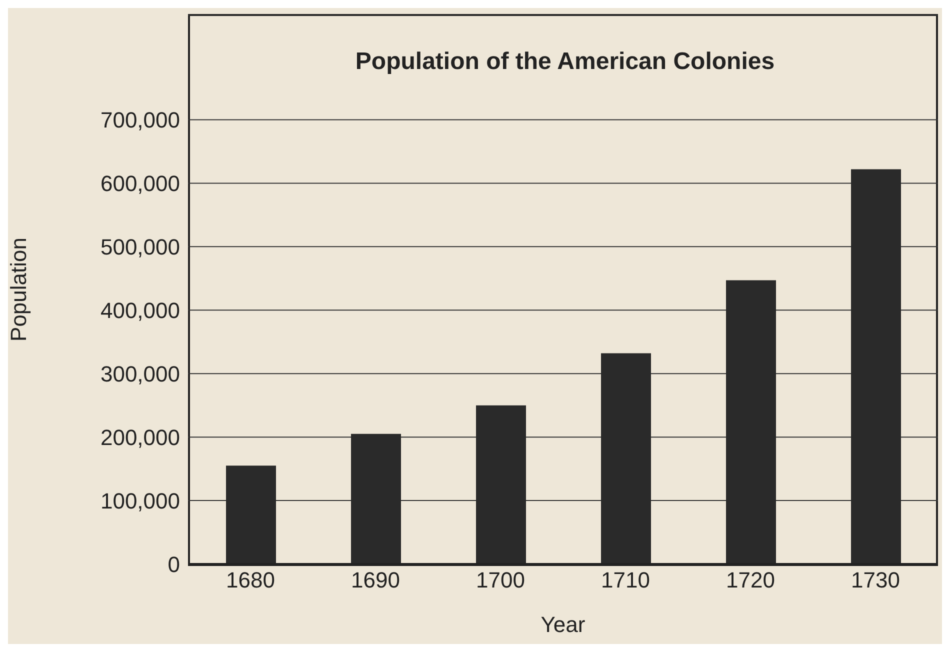  Describe the element at coordinates (563, 624) in the screenshot. I see `x-axis-title: Year` at that location.